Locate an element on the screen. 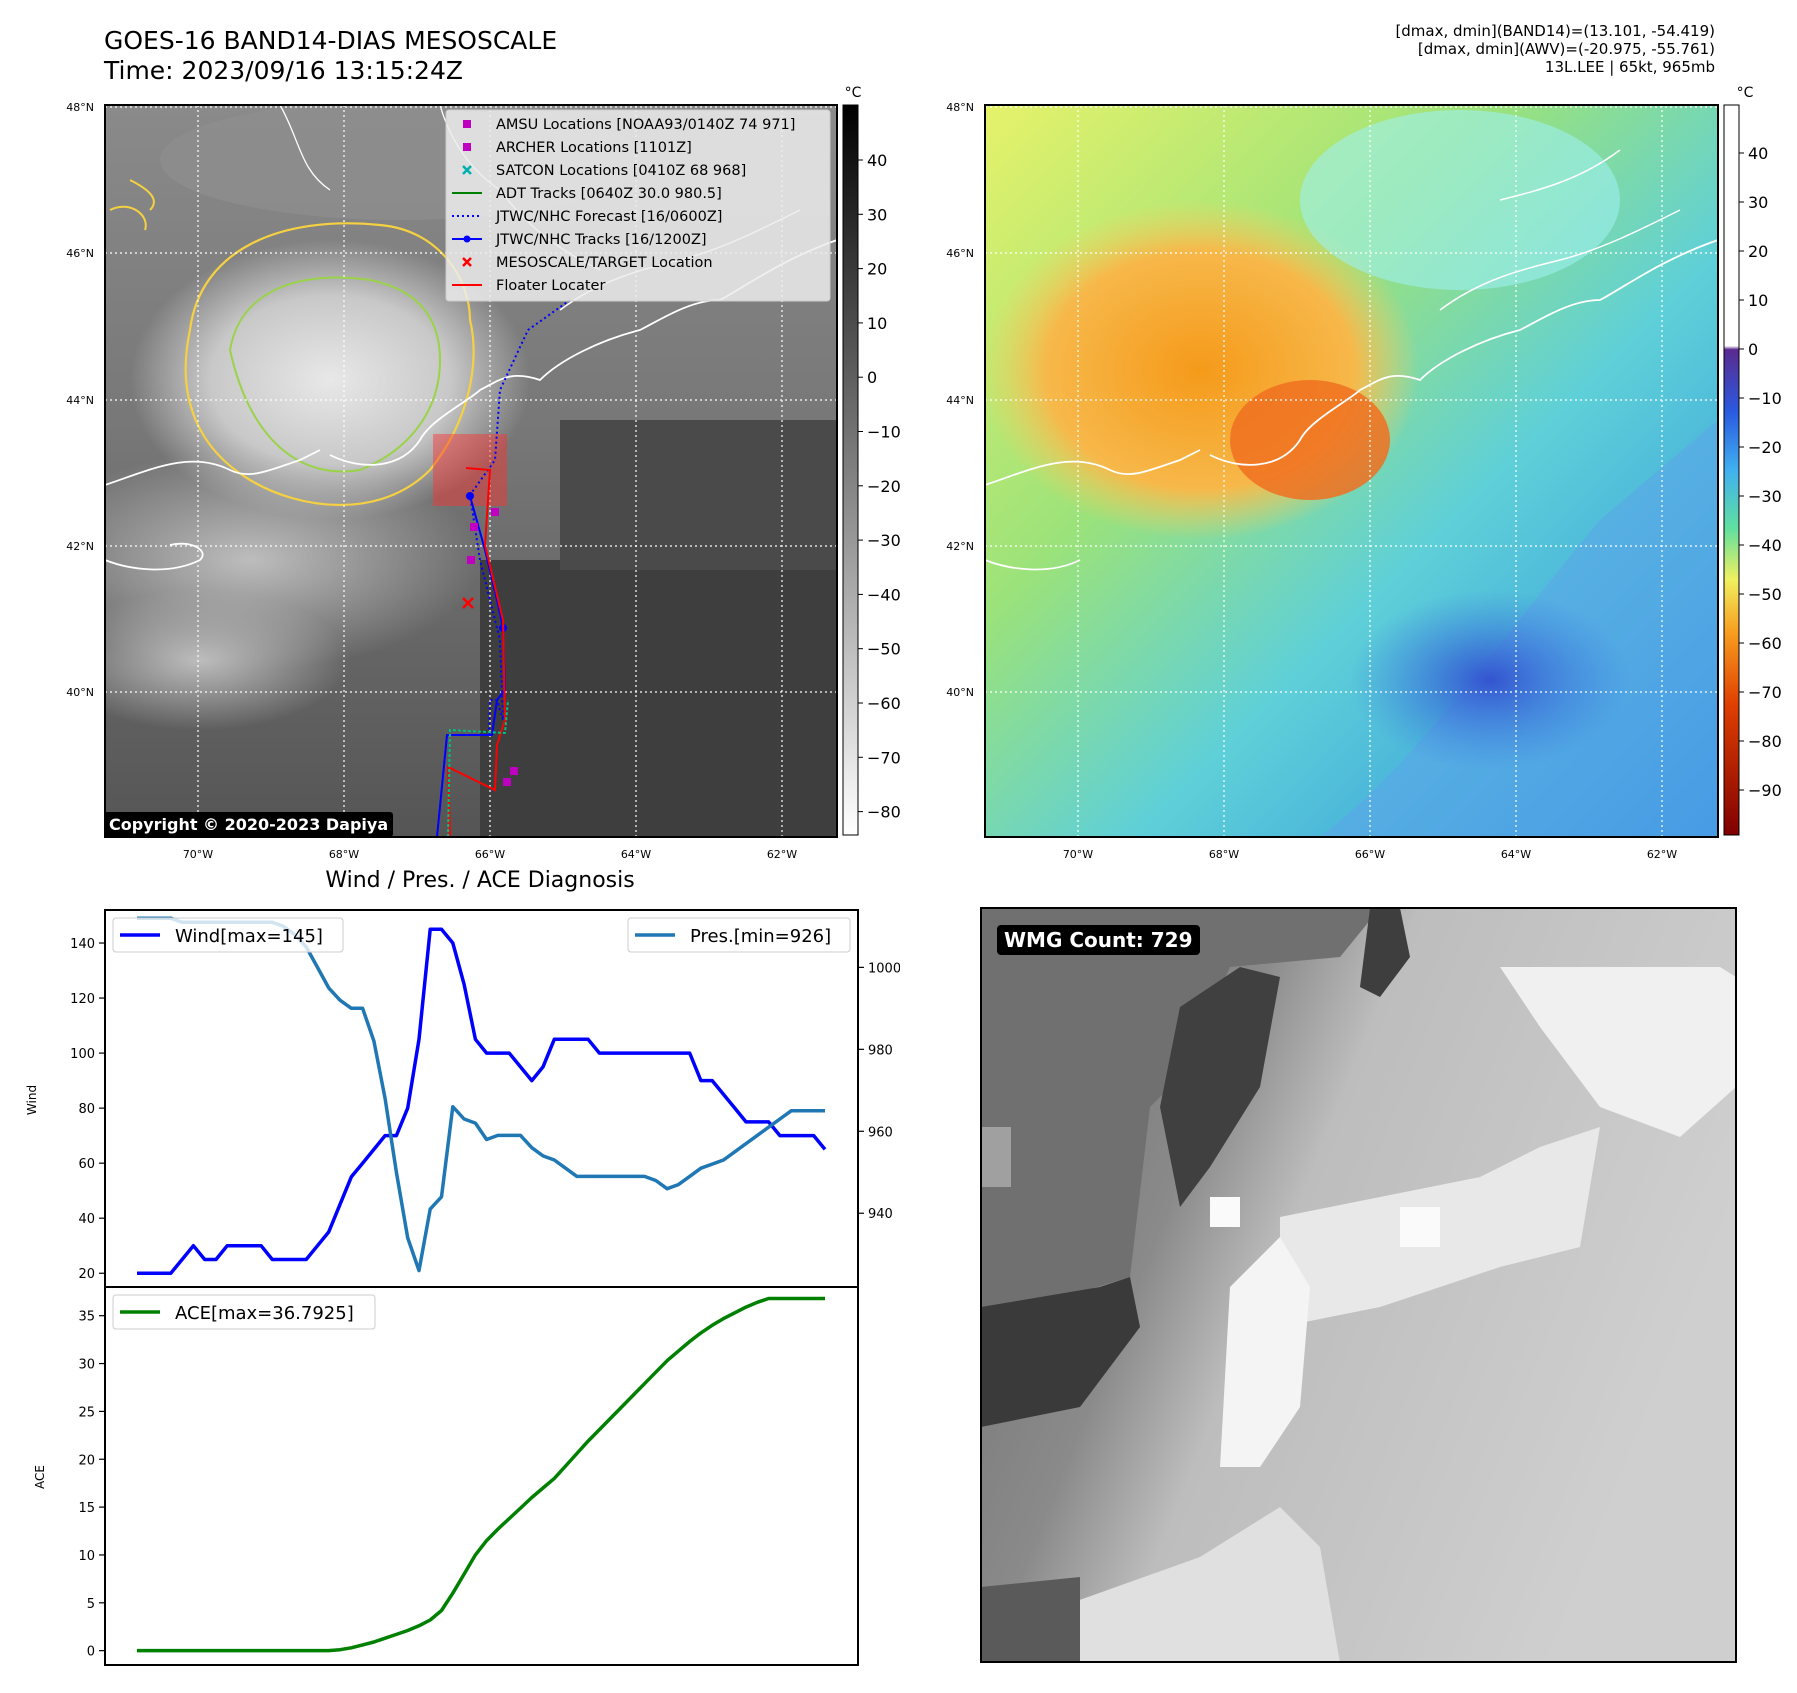  wind-pressure-y2tick: 940 is located at coordinates (880, 1214).